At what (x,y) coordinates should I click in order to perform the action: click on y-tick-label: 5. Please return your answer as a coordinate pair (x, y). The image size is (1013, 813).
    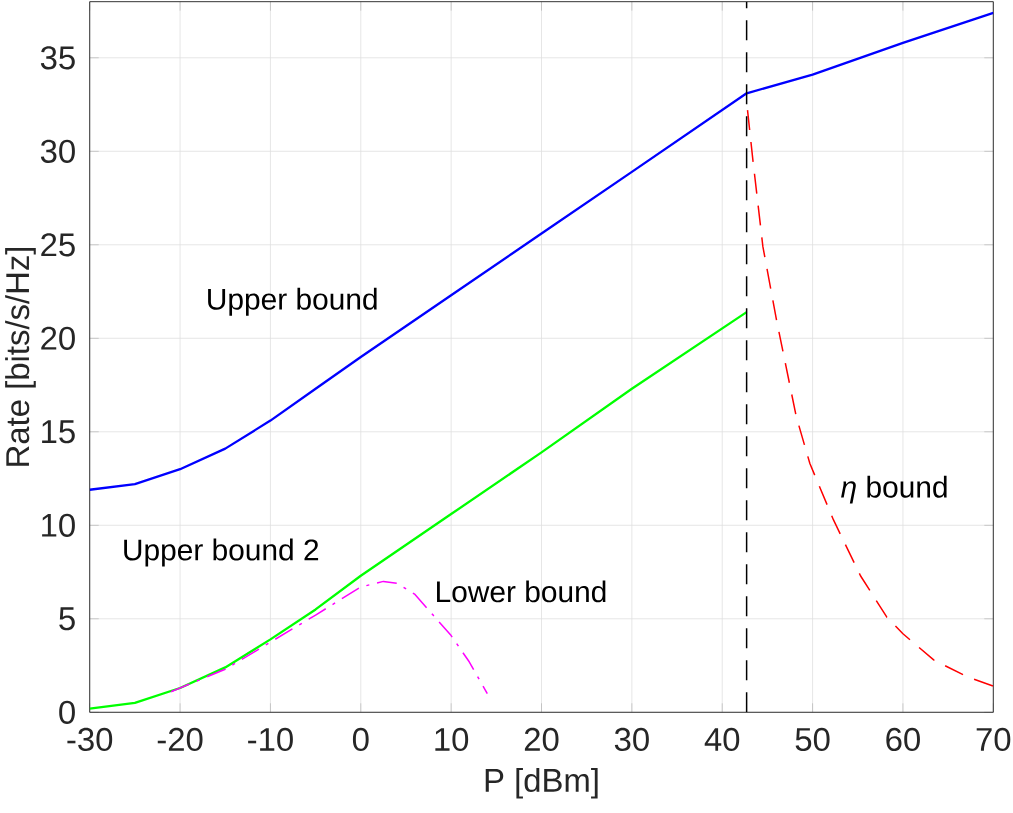
    Looking at the image, I should click on (67, 619).